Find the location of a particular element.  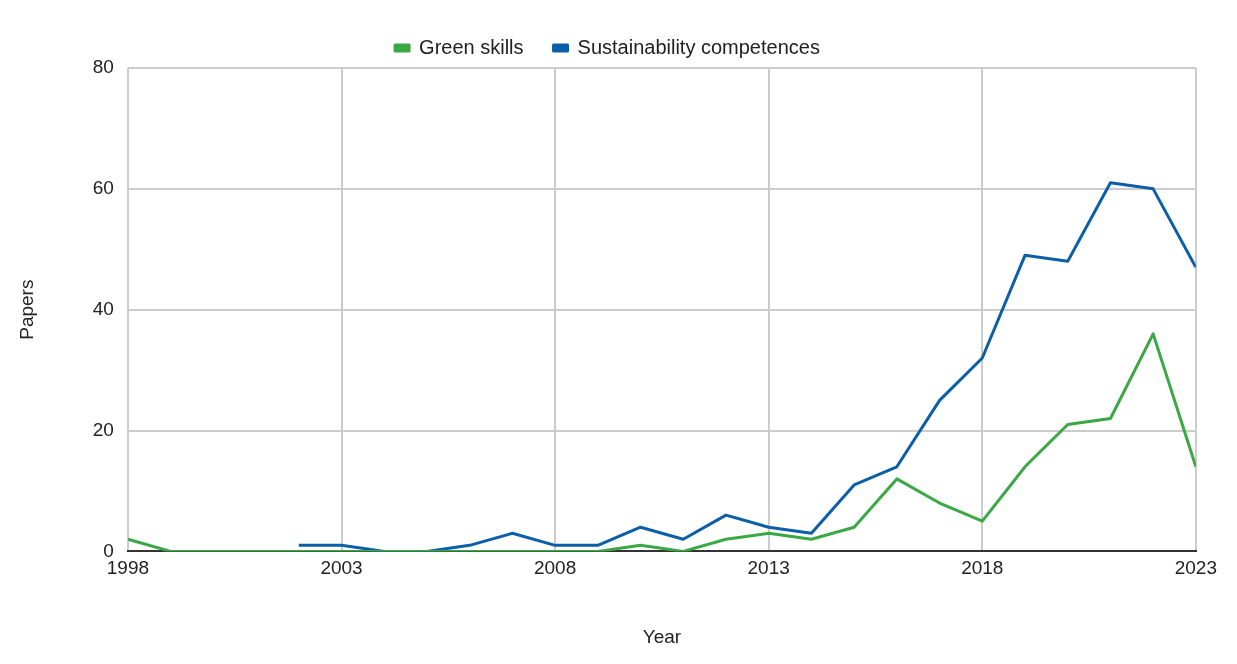

y-tick-label: 40 is located at coordinates (103, 308).